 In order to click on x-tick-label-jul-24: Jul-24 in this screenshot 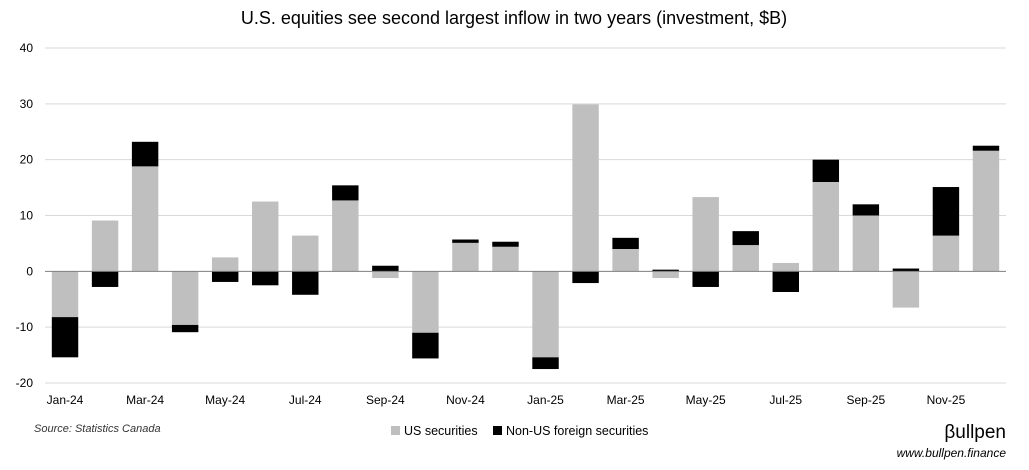, I will do `click(305, 400)`.